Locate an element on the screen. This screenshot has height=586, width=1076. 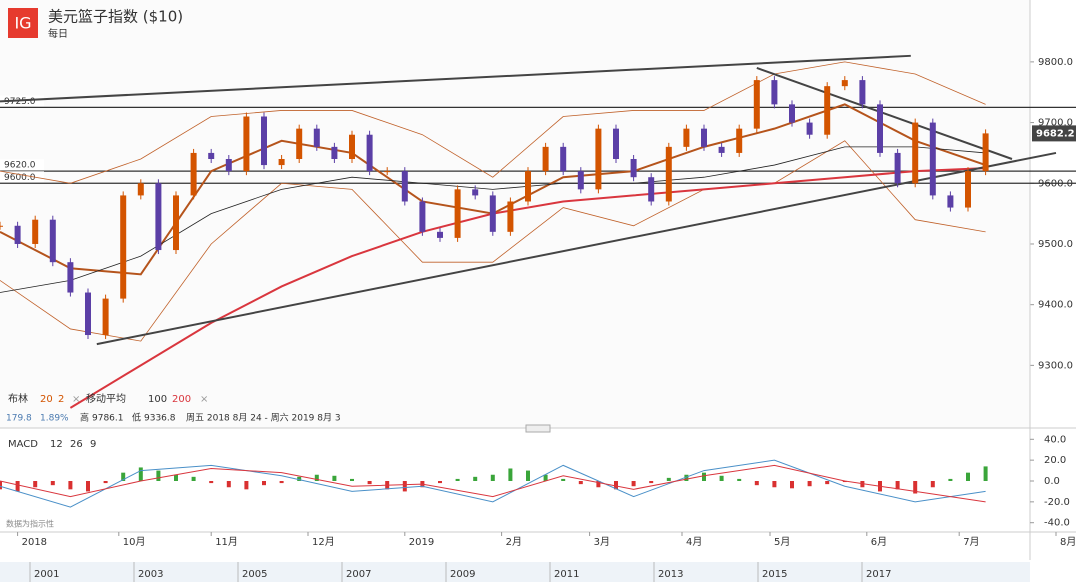
nav-label: 2009 is located at coordinates (462, 574).